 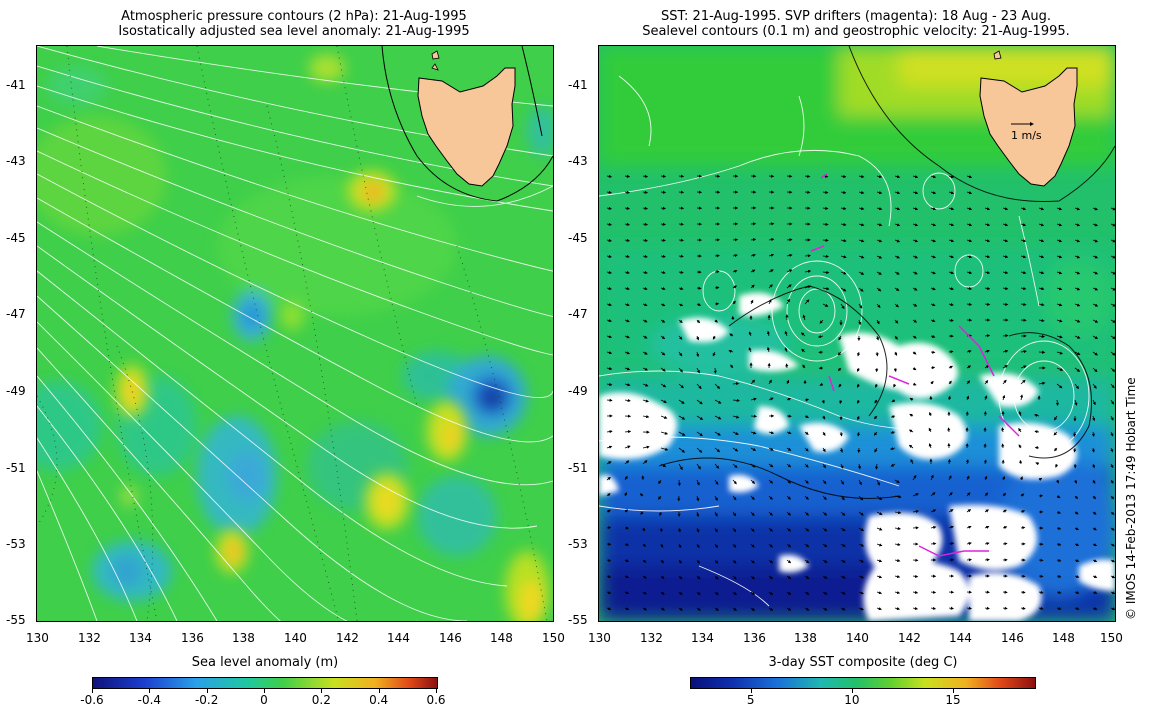 What do you see at coordinates (960, 638) in the screenshot?
I see `right-x-tick-144: 144` at bounding box center [960, 638].